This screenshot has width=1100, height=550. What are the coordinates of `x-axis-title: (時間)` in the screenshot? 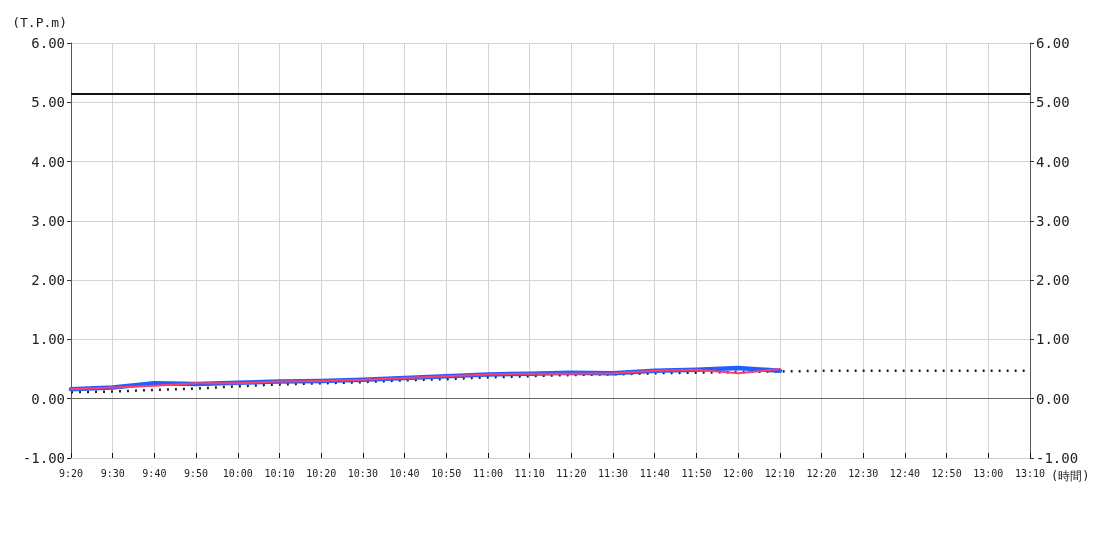 It's located at (1070, 476).